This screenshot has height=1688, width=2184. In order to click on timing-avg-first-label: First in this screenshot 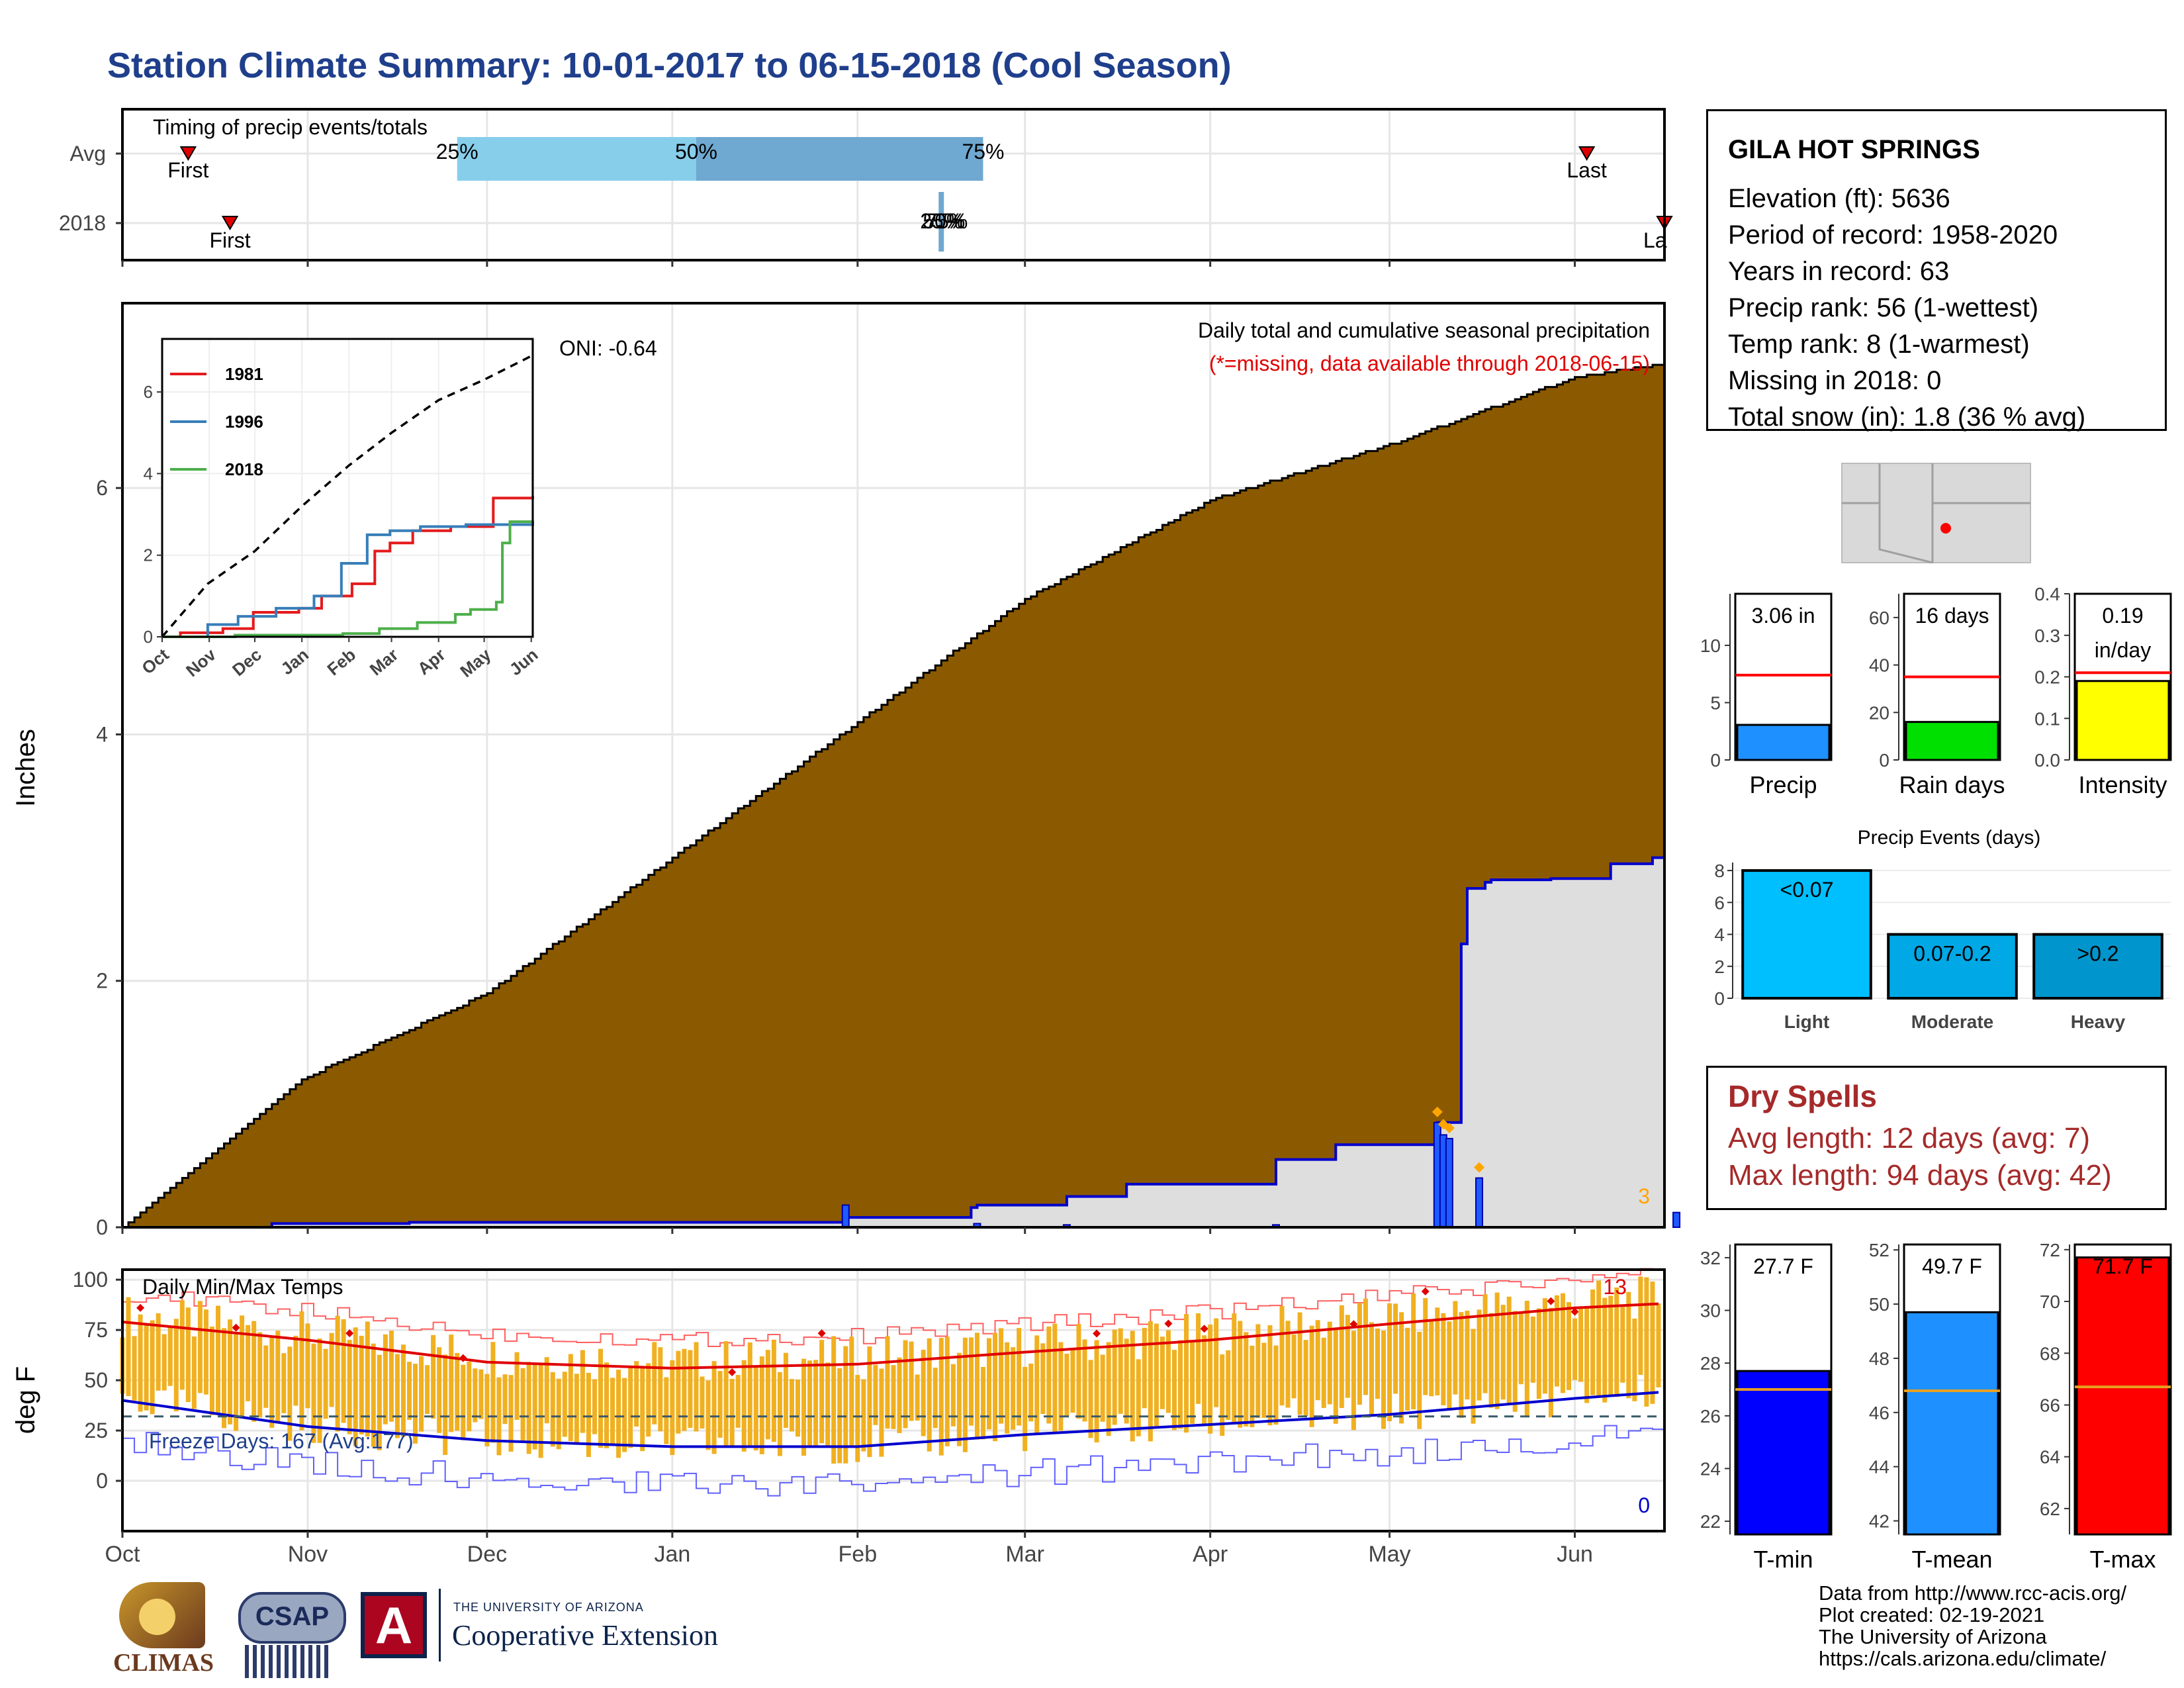, I will do `click(187, 170)`.